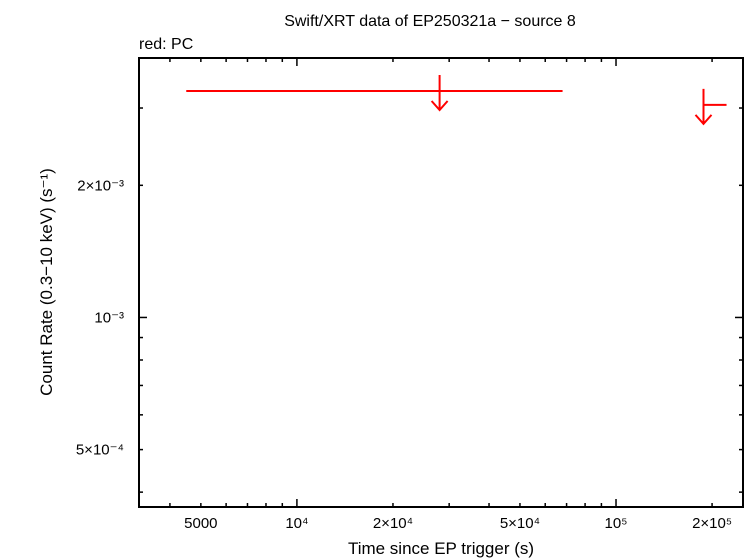 This screenshot has width=746, height=558. I want to click on chart-title: Swift/XRT data of EP250321a − source 8, so click(430, 21).